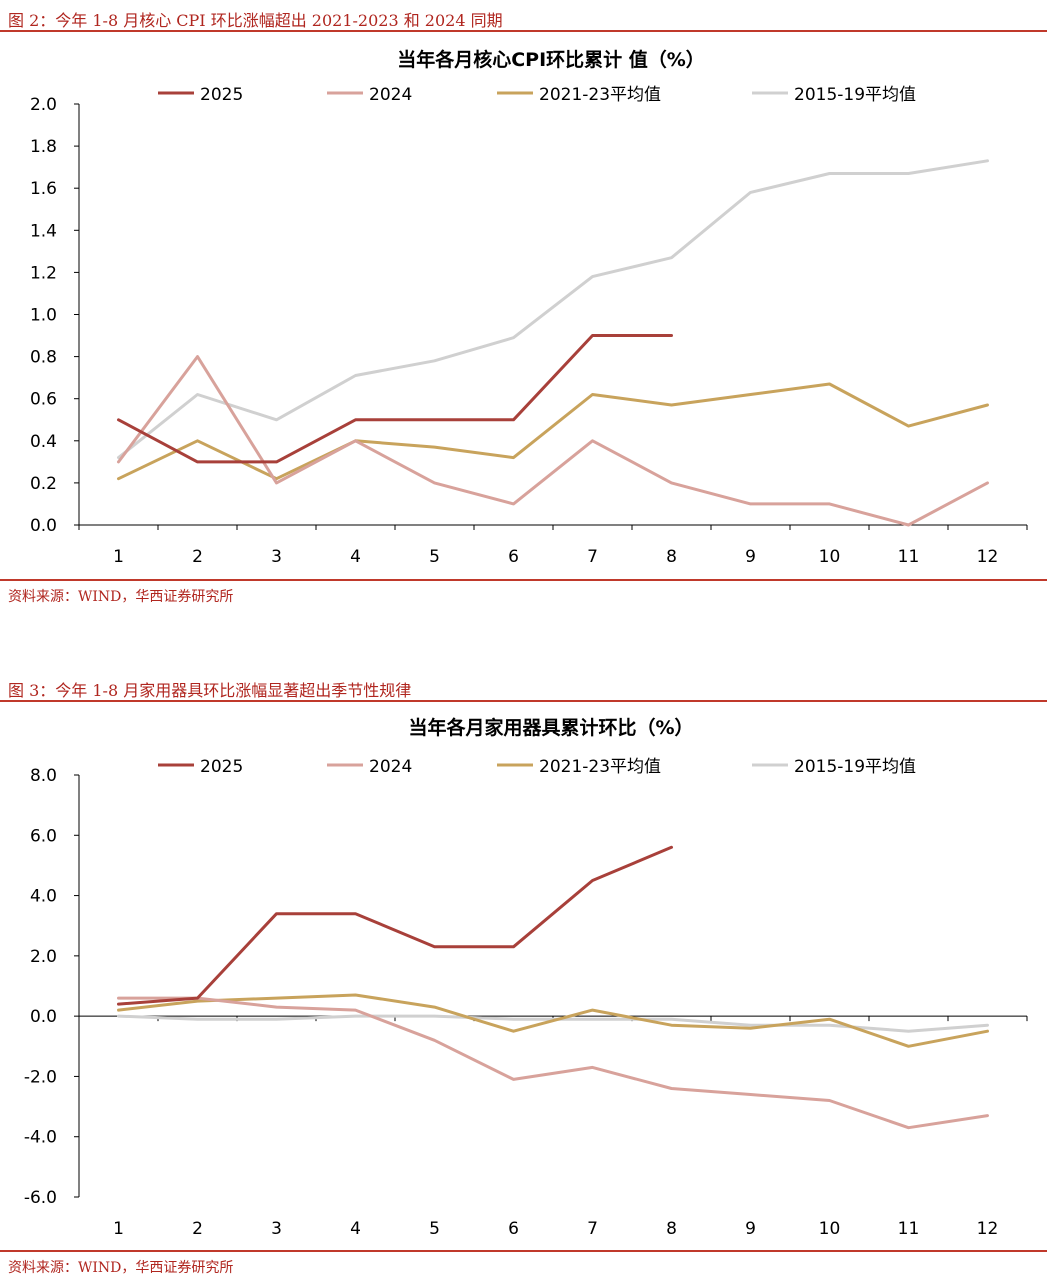 This screenshot has width=1053, height=1280. What do you see at coordinates (523, 31) in the screenshot?
I see `figure-2-top-rule` at bounding box center [523, 31].